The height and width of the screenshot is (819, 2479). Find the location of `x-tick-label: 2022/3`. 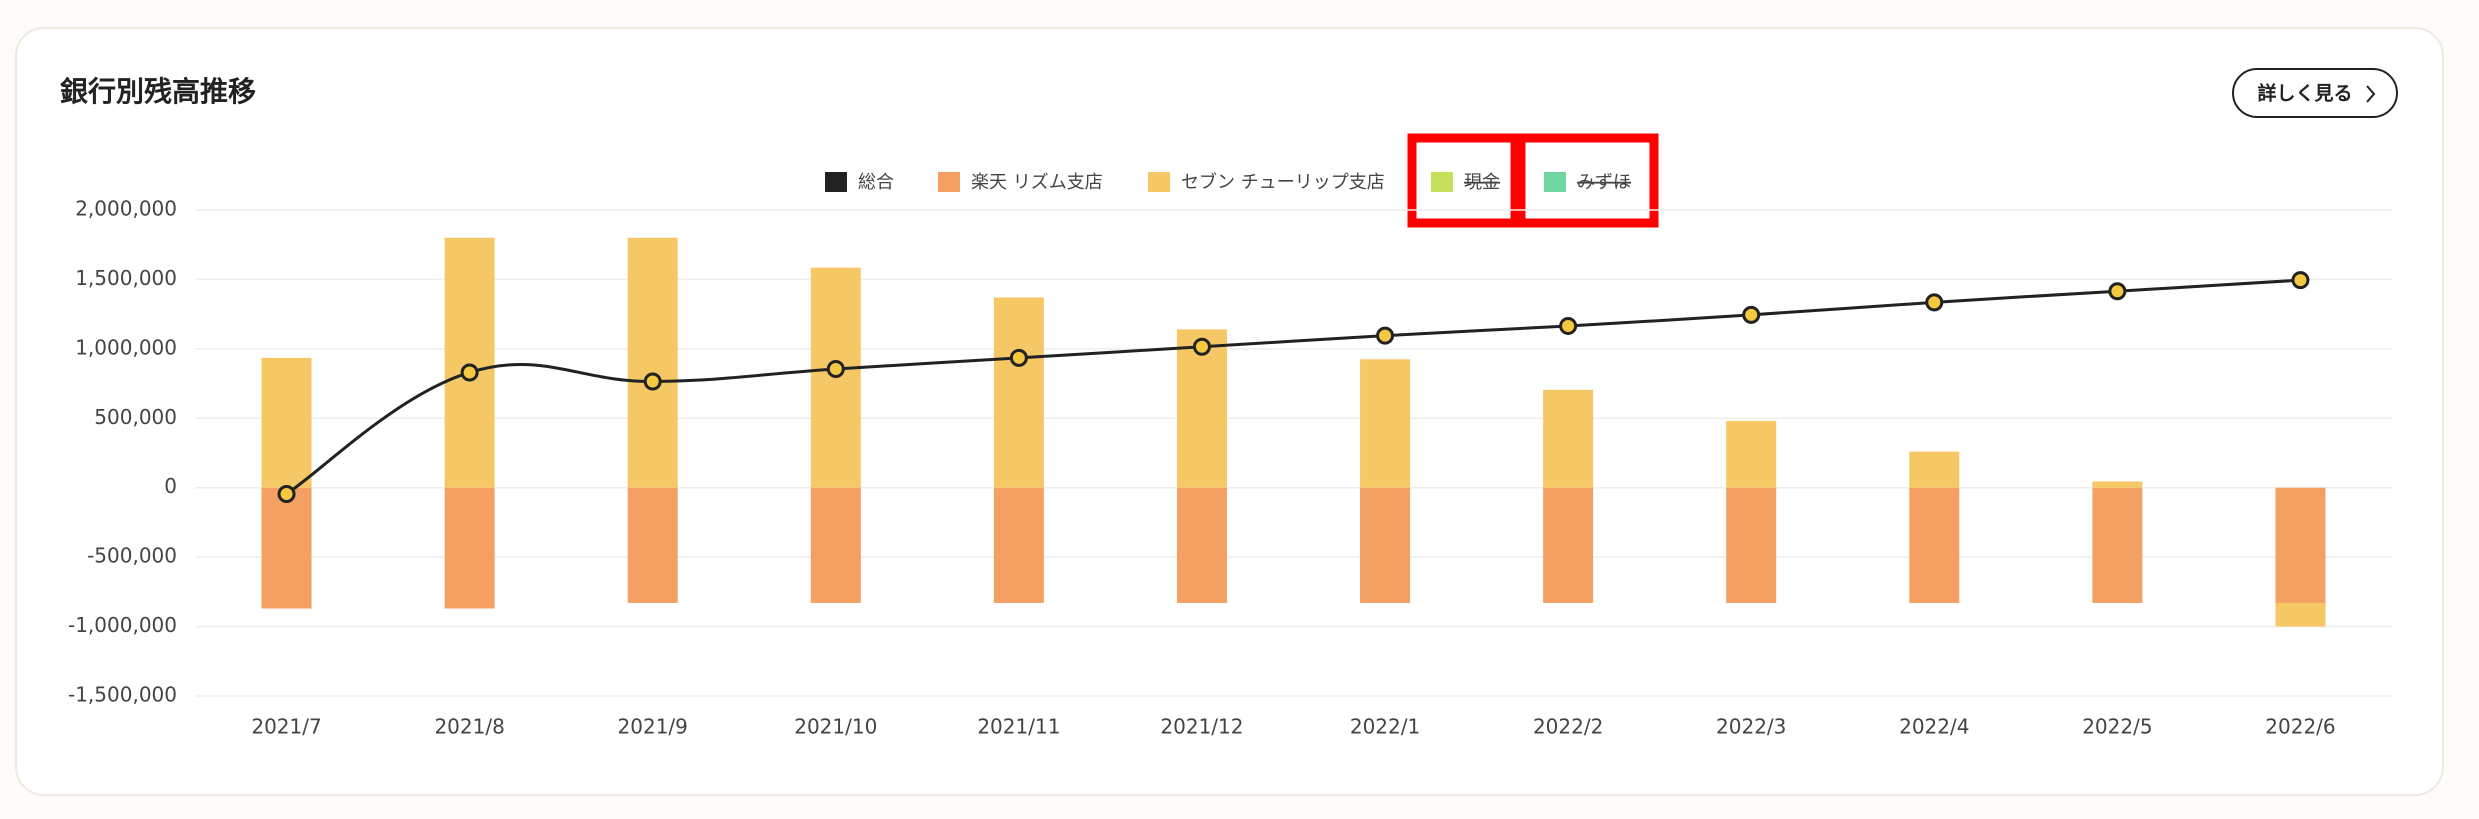

x-tick-label: 2022/3 is located at coordinates (1751, 727).